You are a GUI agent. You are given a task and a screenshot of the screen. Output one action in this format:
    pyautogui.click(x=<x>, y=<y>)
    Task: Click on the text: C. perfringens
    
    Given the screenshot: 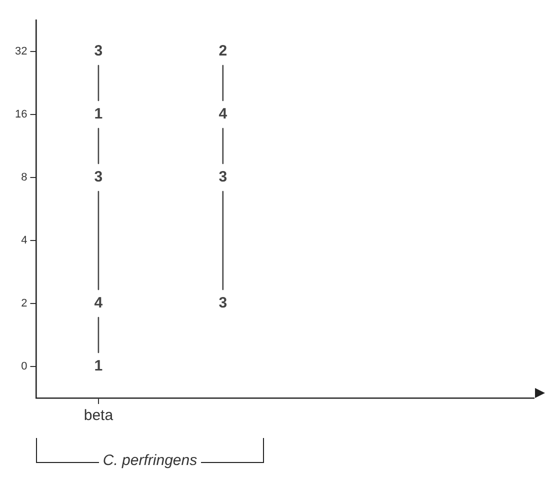 What is the action you would take?
    pyautogui.click(x=150, y=460)
    